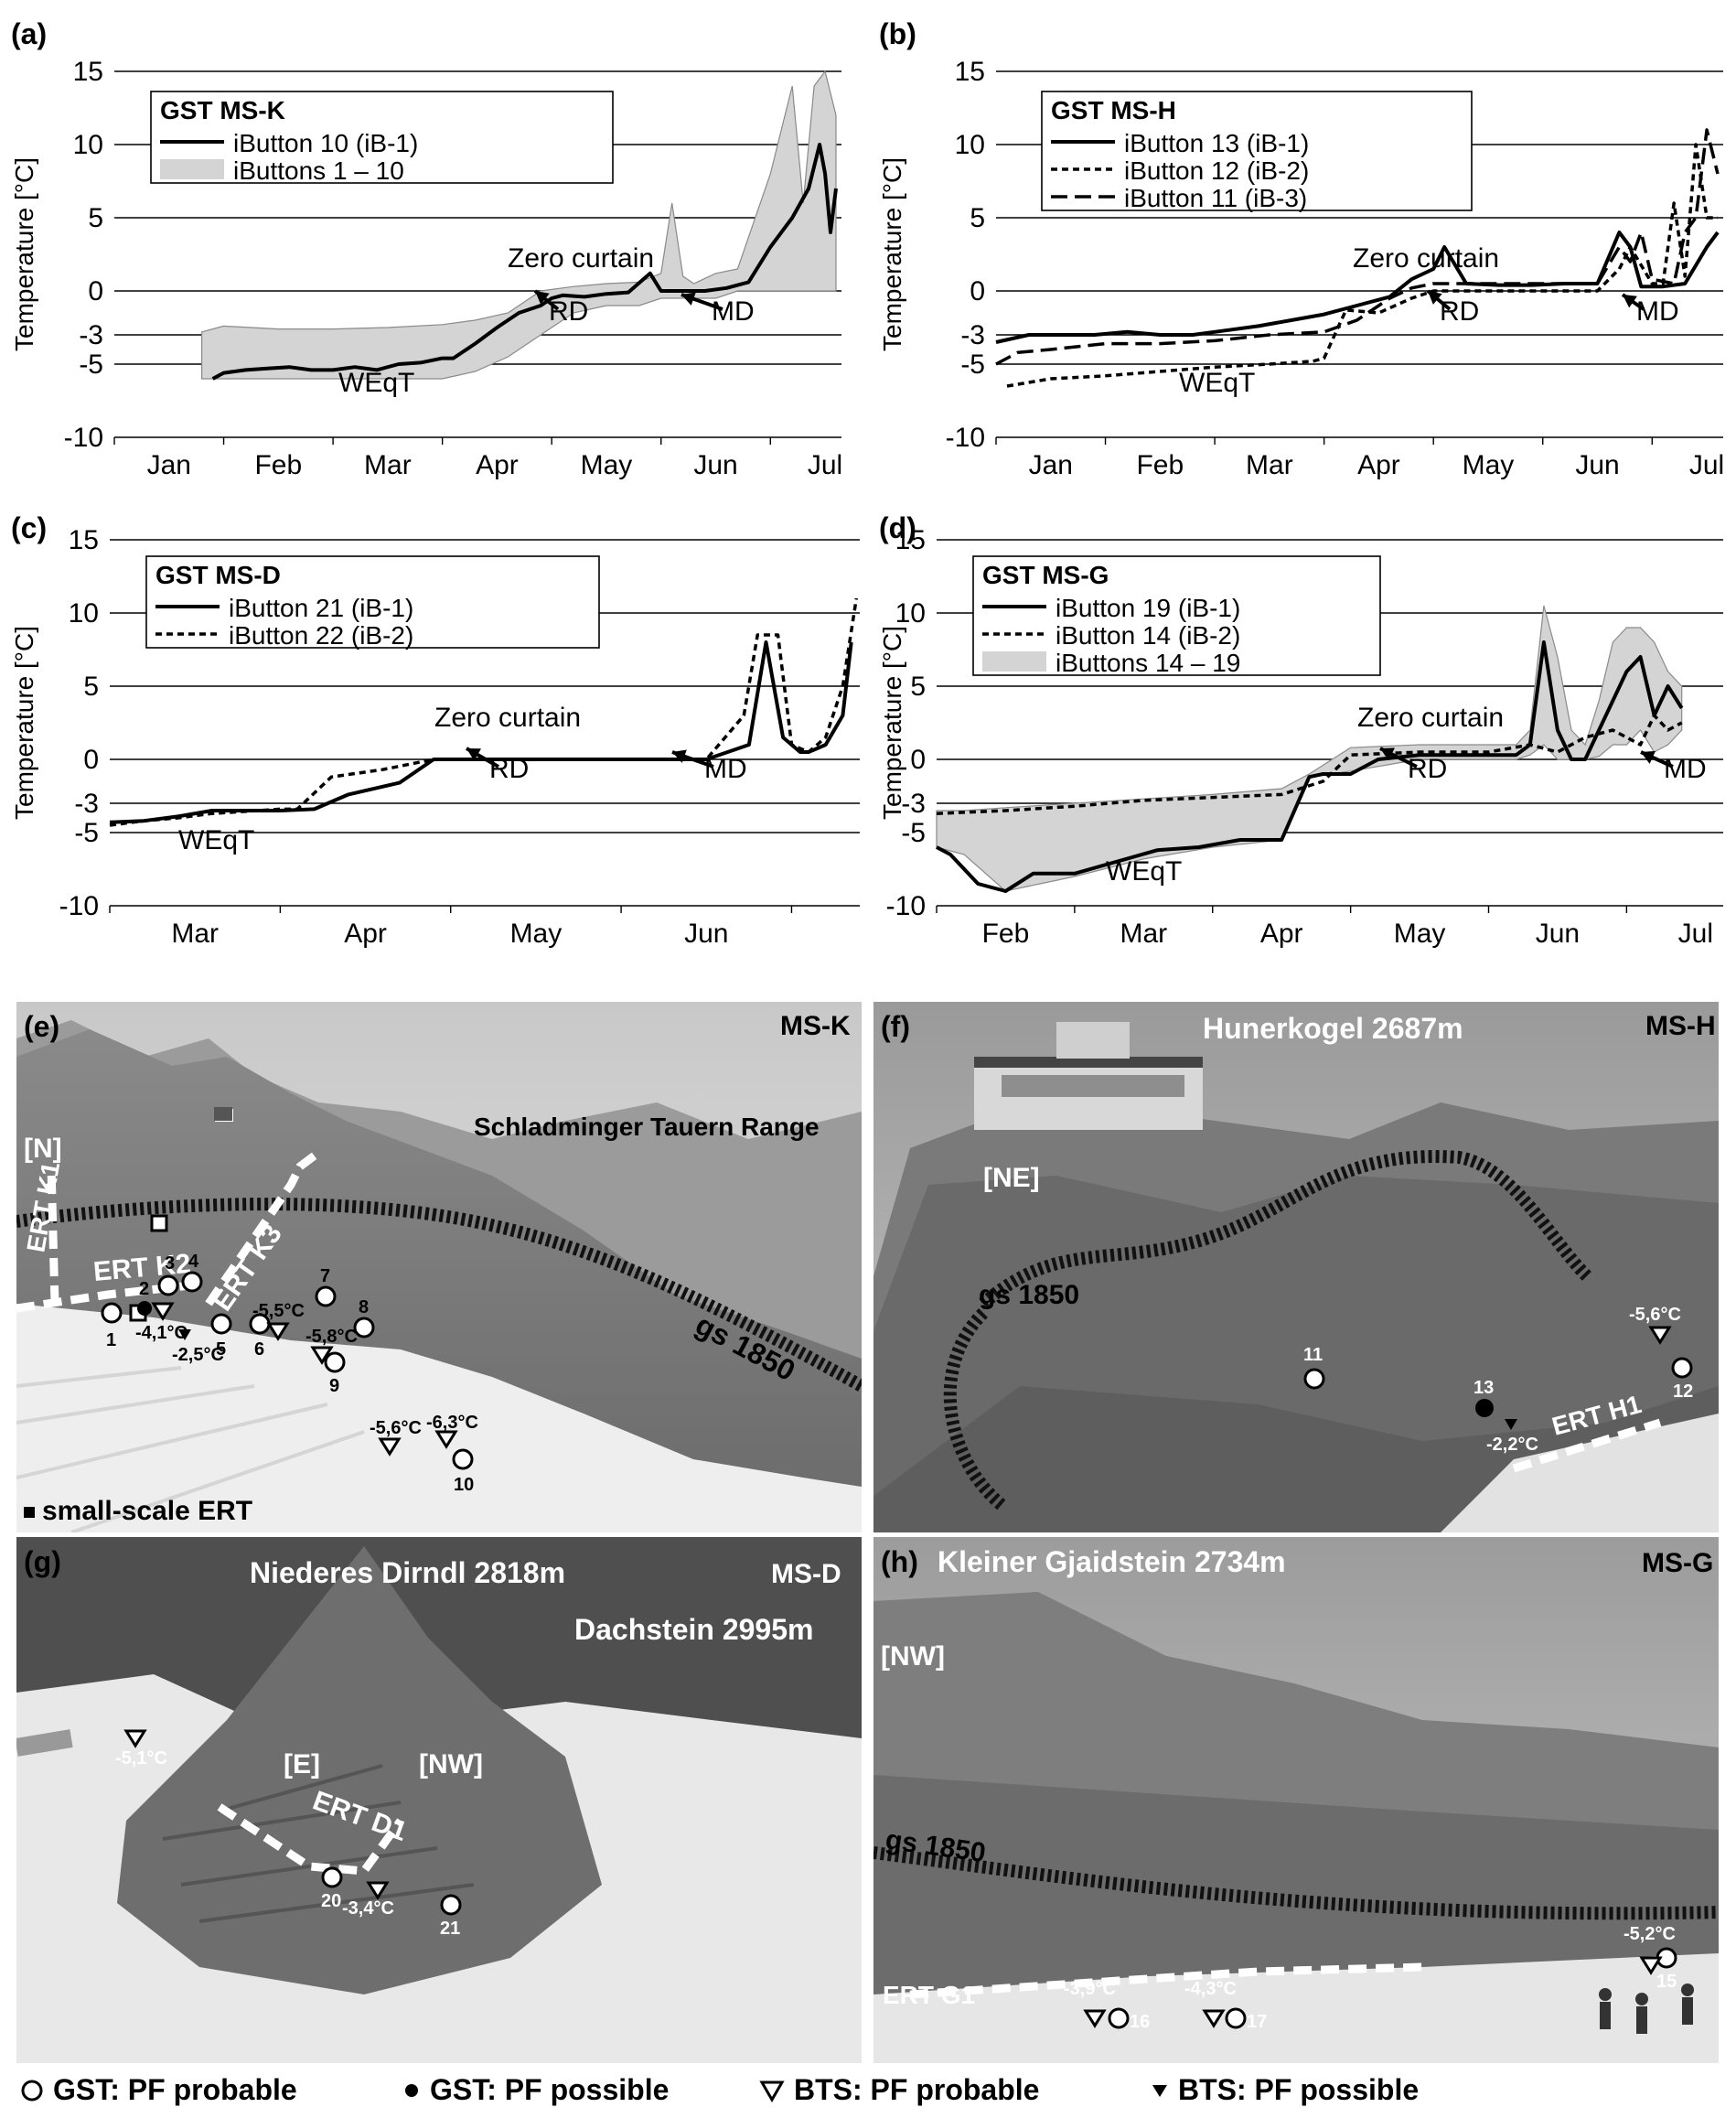 The width and height of the screenshot is (1736, 2118). I want to click on y-tick-label: 15, so click(84, 540).